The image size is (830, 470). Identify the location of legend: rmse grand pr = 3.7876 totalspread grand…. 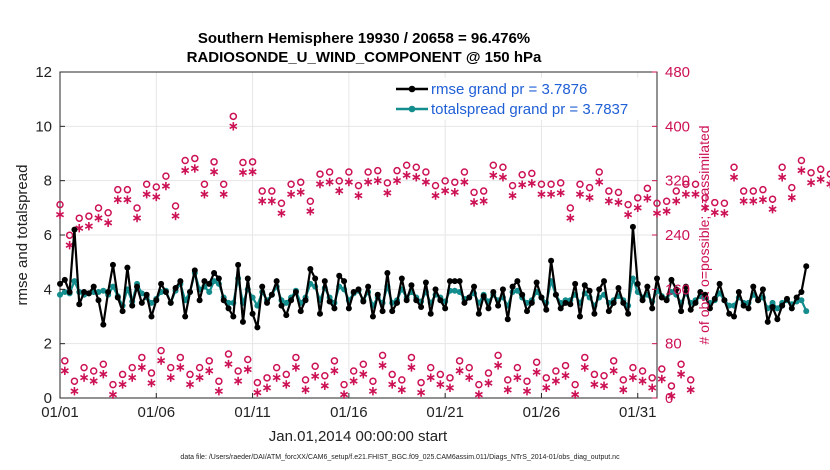
(519, 99).